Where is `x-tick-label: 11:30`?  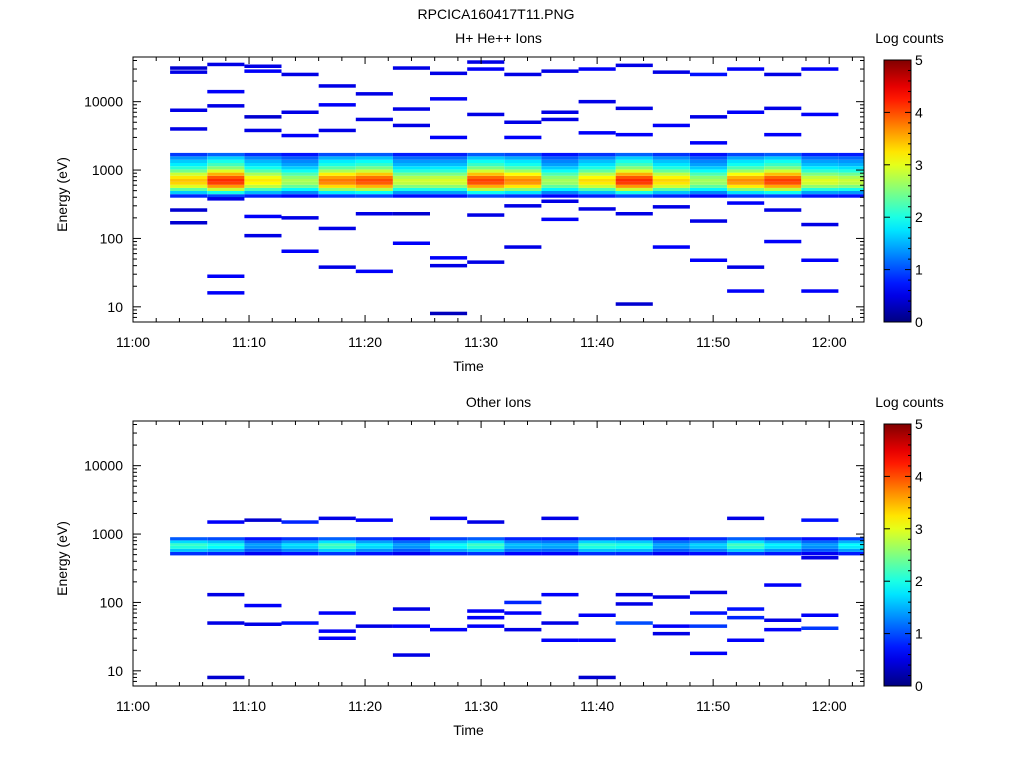
x-tick-label: 11:30 is located at coordinates (481, 706).